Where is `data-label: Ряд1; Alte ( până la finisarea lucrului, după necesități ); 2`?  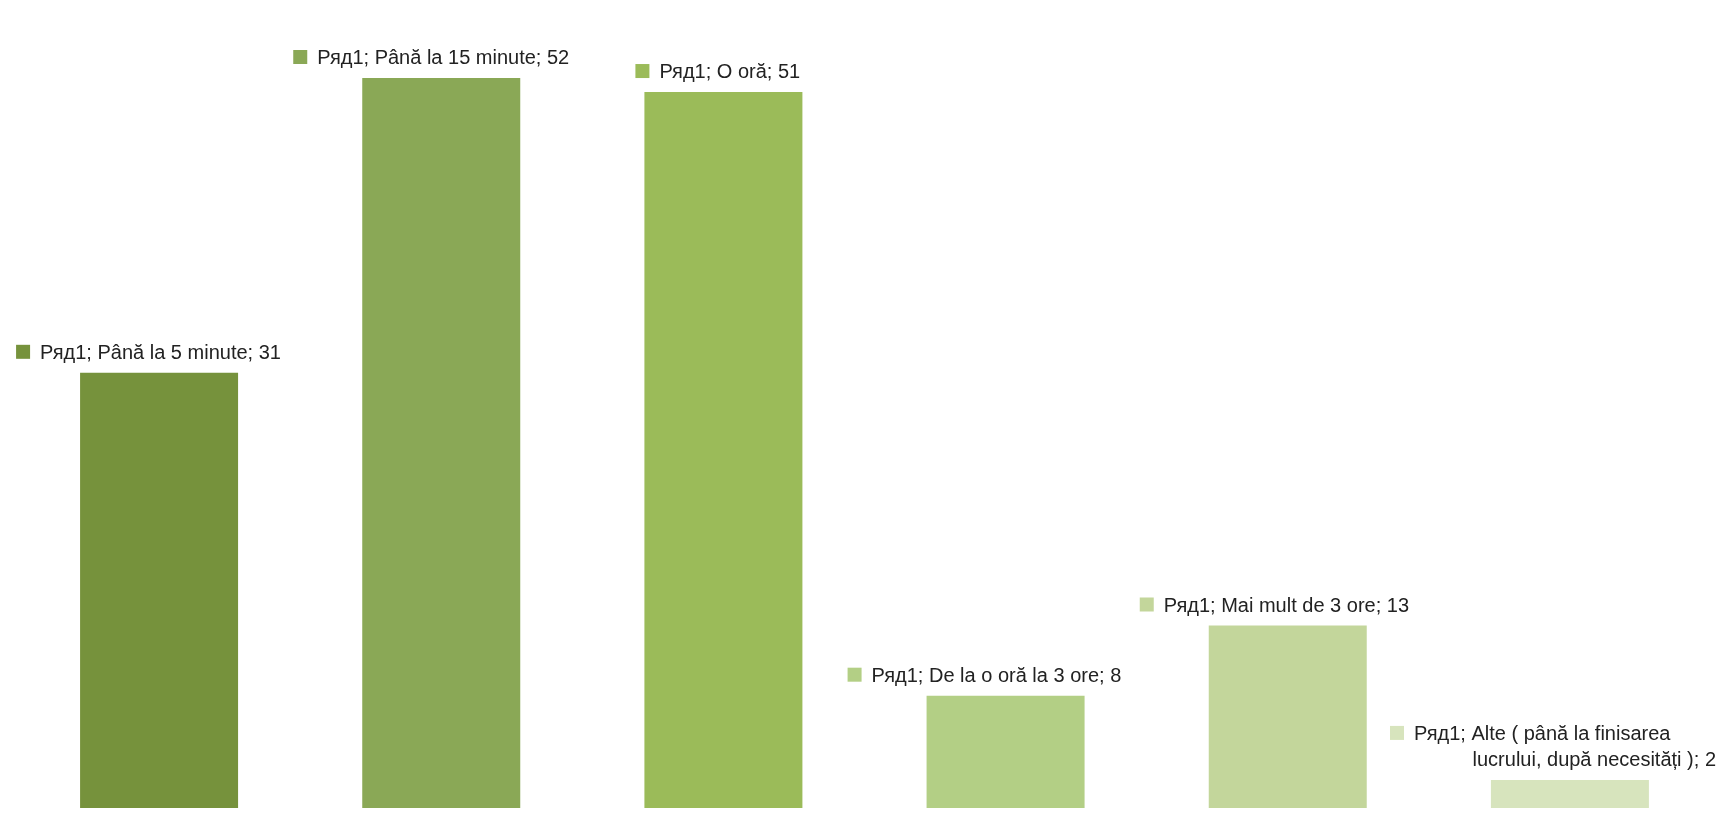
data-label: Ряд1; Alte ( până la finisarea lucrului, după necesități ); 2 is located at coordinates (1565, 745).